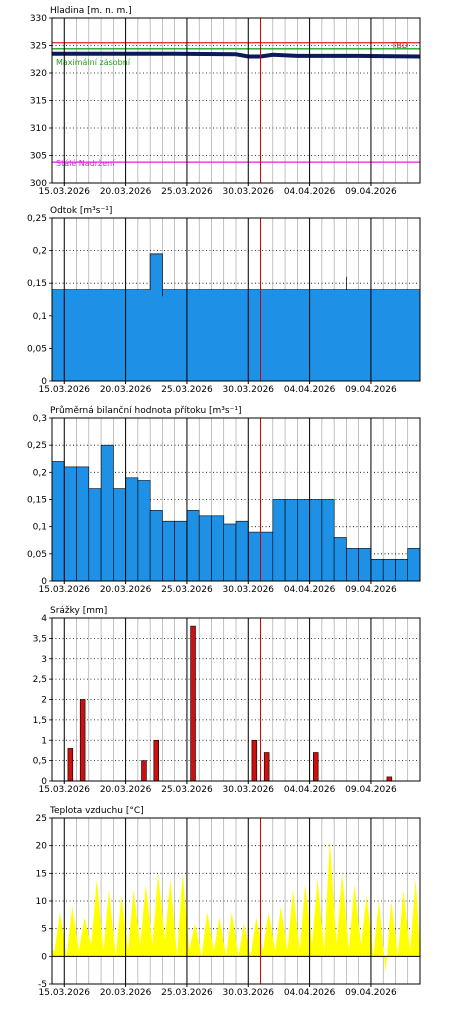 Image resolution: width=450 pixels, height=1010 pixels. Describe the element at coordinates (42, 985) in the screenshot. I see `y-tick-label: -5` at that location.